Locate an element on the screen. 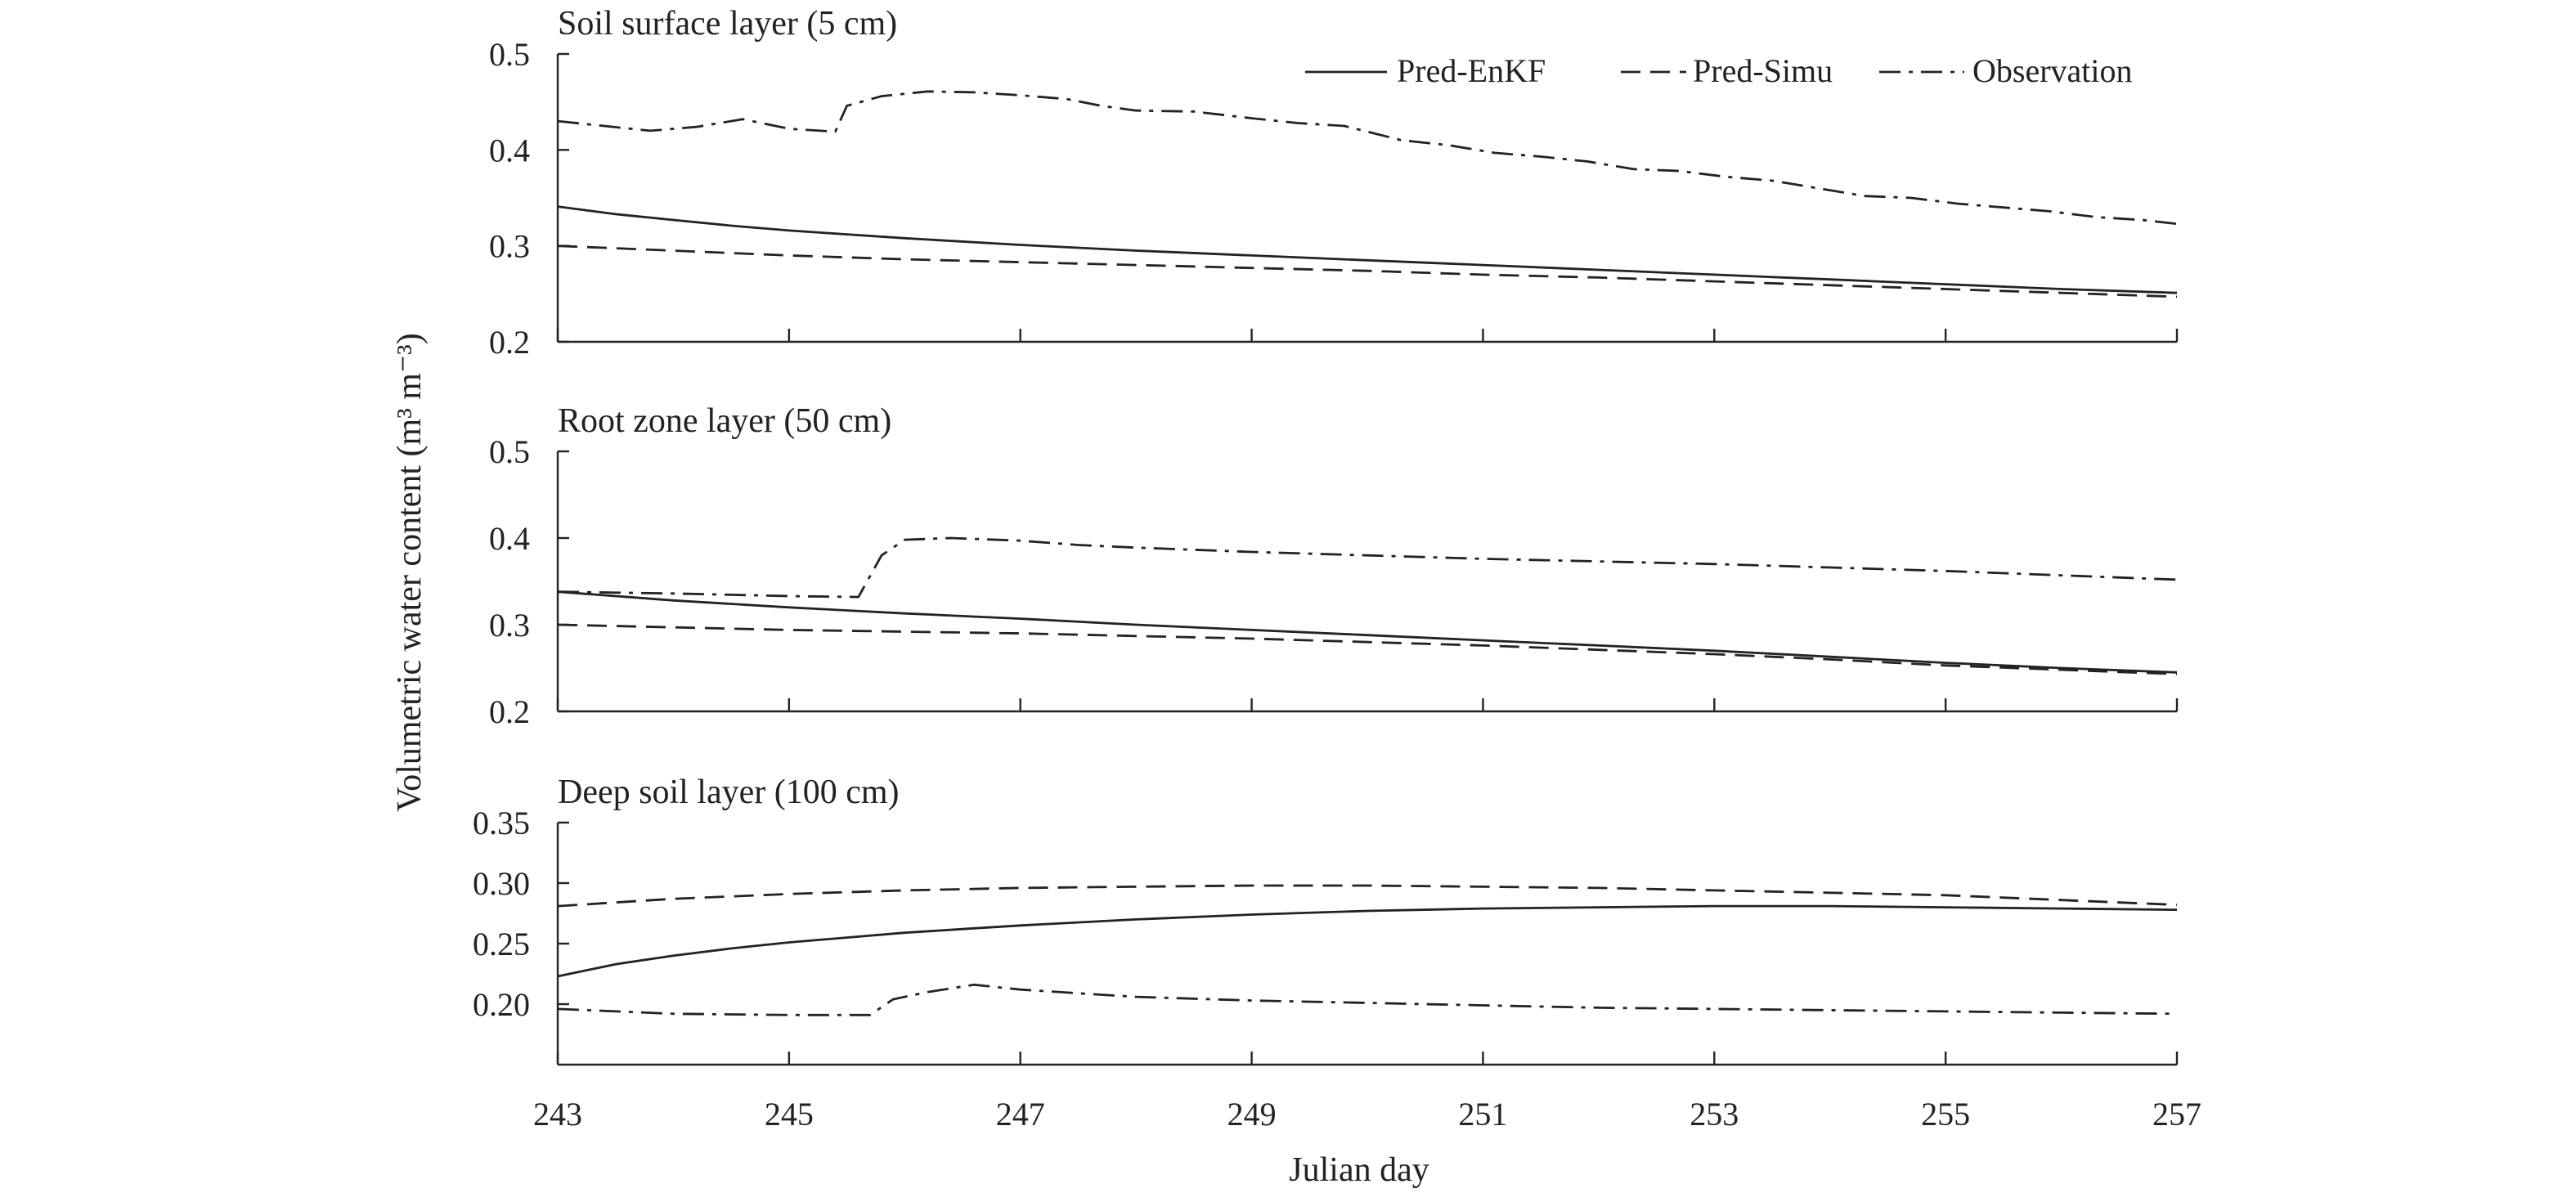 This screenshot has height=1202, width=2576. y-axis-title: Volumetric water content (m³ m⁻³) is located at coordinates (410, 572).